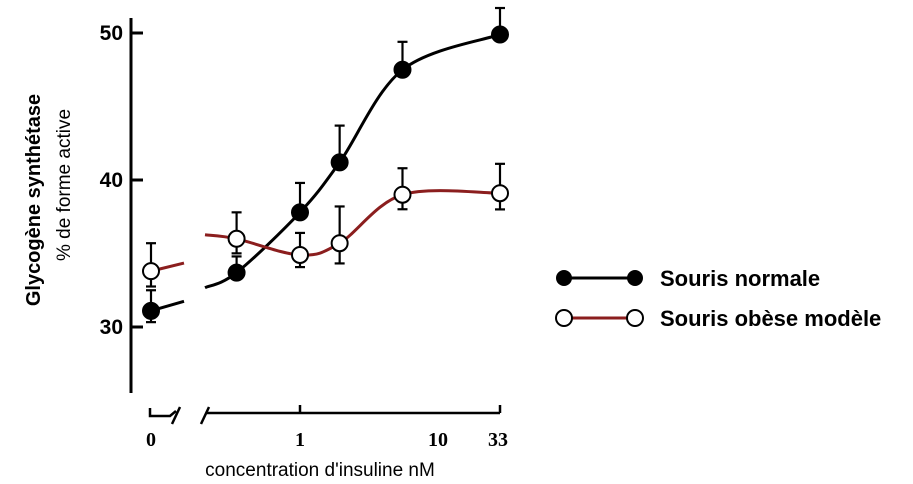 The height and width of the screenshot is (484, 913). What do you see at coordinates (111, 33) in the screenshot?
I see `y-tick-label: 50` at bounding box center [111, 33].